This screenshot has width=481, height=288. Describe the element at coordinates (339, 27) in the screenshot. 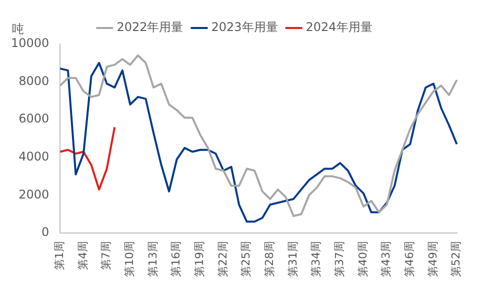

I see `legend-label: 2024年用量` at that location.